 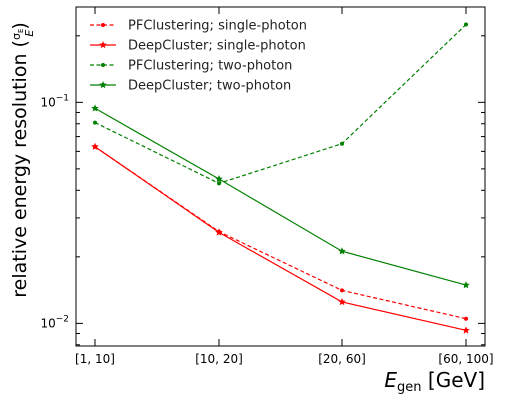 I want to click on y-tick-label: 10⁻¹, so click(x=54, y=101).